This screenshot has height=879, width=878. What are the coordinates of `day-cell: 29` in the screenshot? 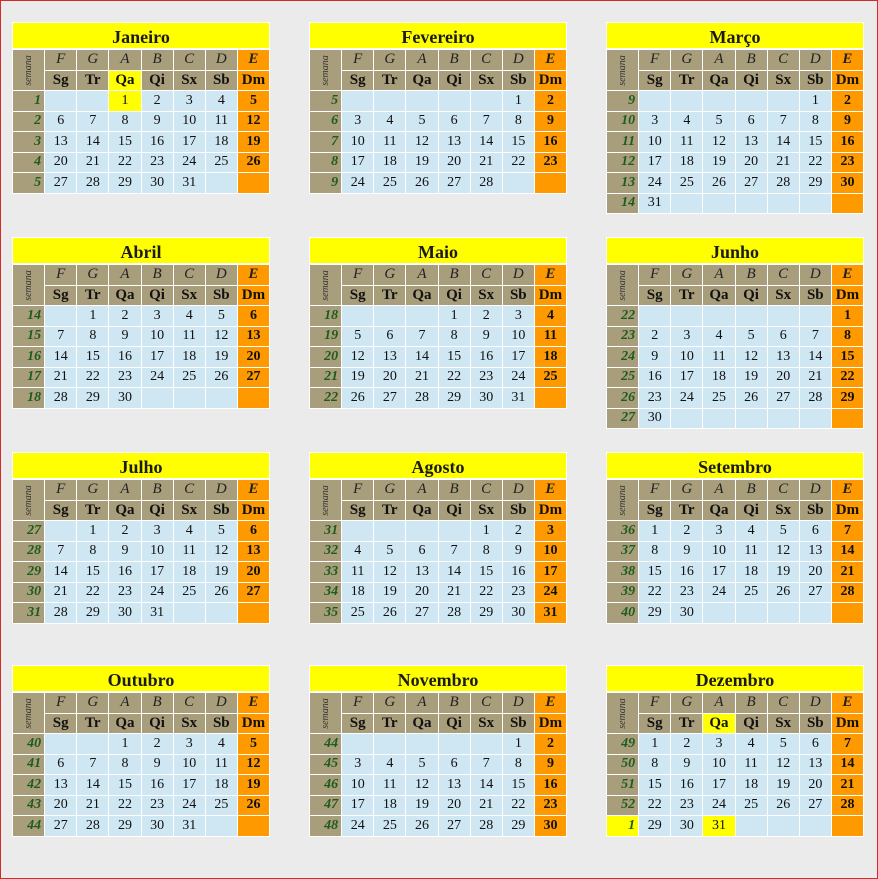 It's located at (486, 613).